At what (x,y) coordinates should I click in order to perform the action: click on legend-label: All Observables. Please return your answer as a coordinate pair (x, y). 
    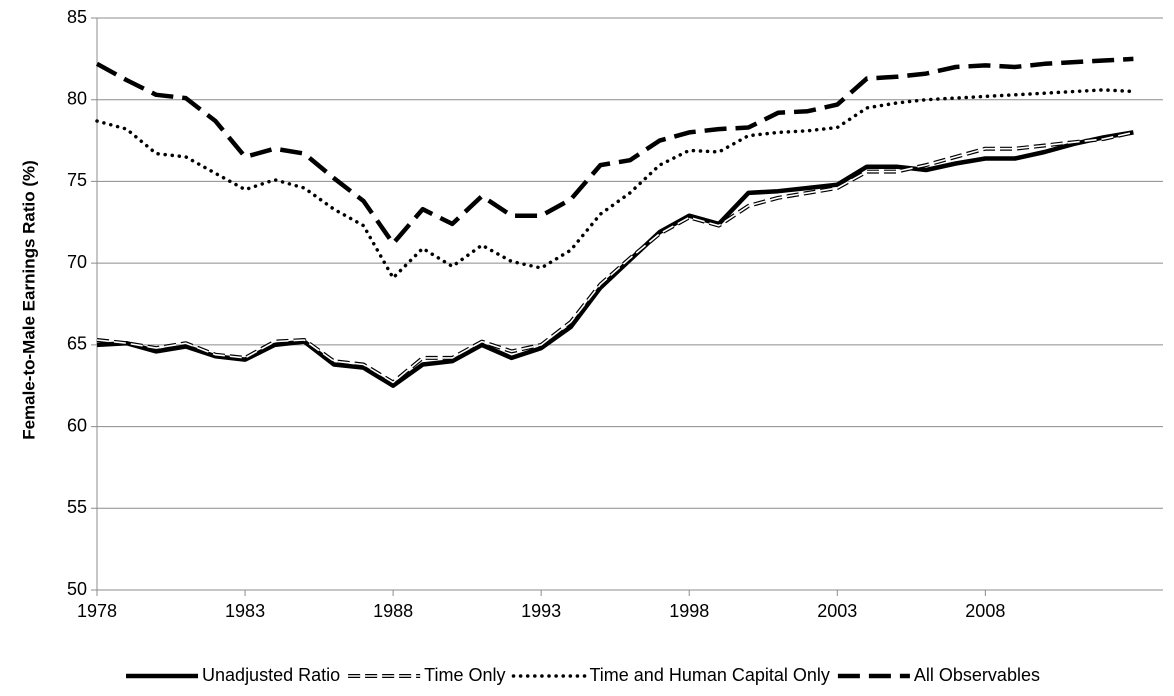
    Looking at the image, I should click on (977, 675).